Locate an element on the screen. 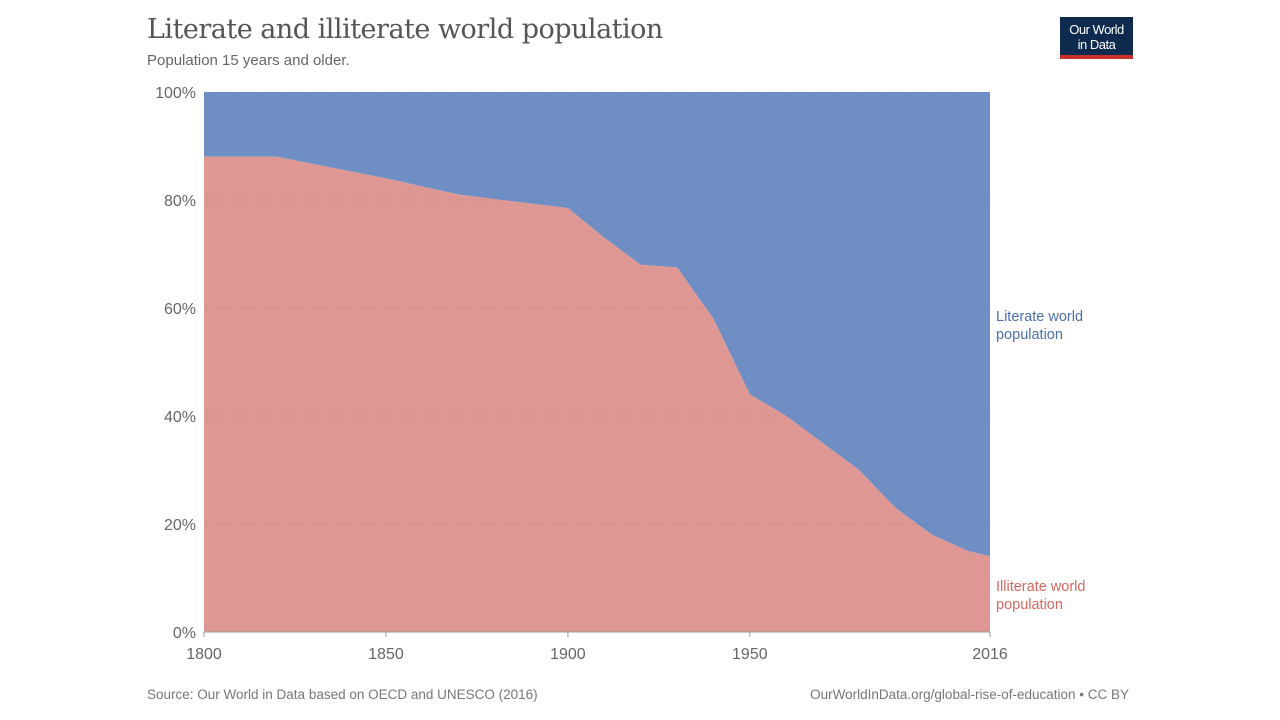  y-tick-label: 0% is located at coordinates (184, 633).